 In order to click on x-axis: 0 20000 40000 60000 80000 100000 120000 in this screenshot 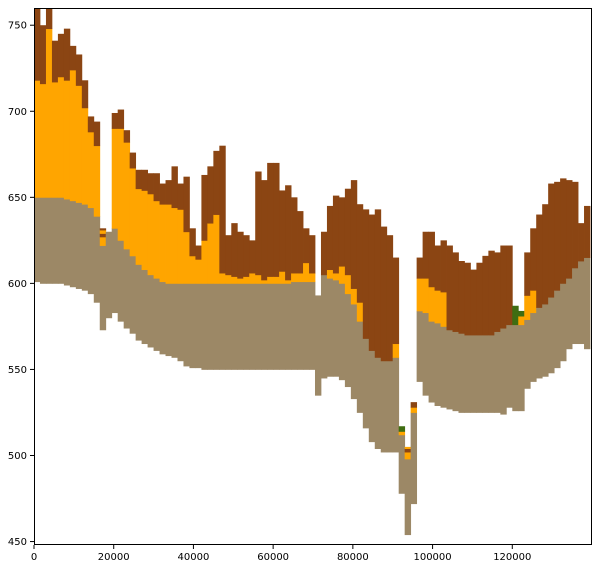, I will do `click(281, 554)`.